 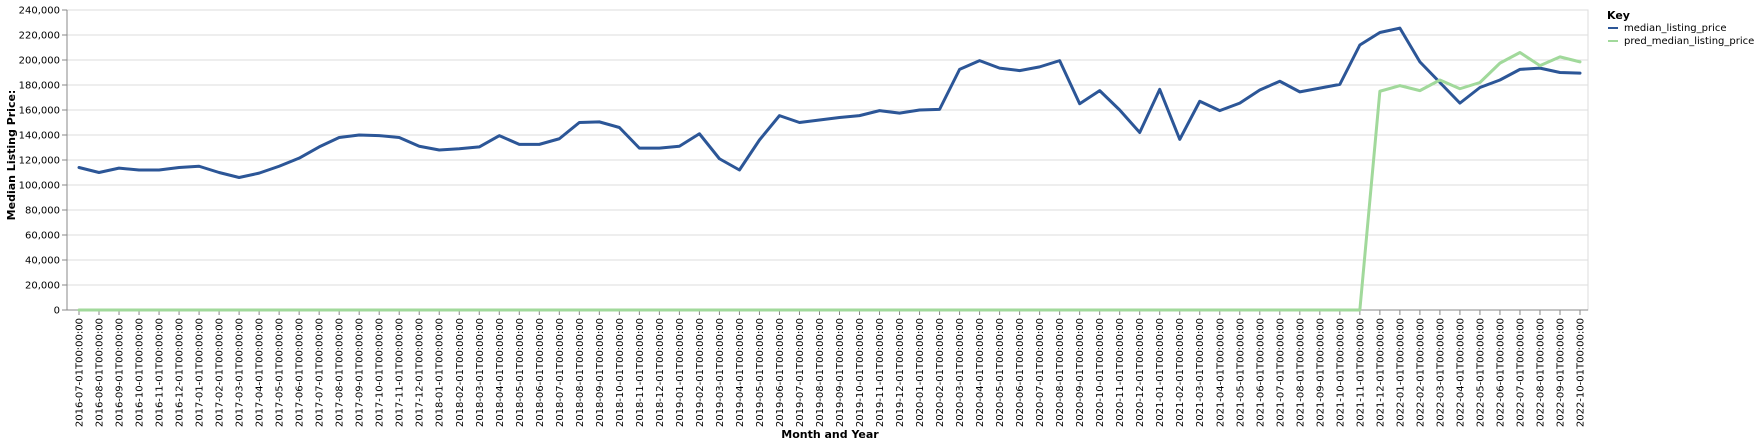 I want to click on x-tick-label: 2019-05-01T00:00:00, so click(x=760, y=372).